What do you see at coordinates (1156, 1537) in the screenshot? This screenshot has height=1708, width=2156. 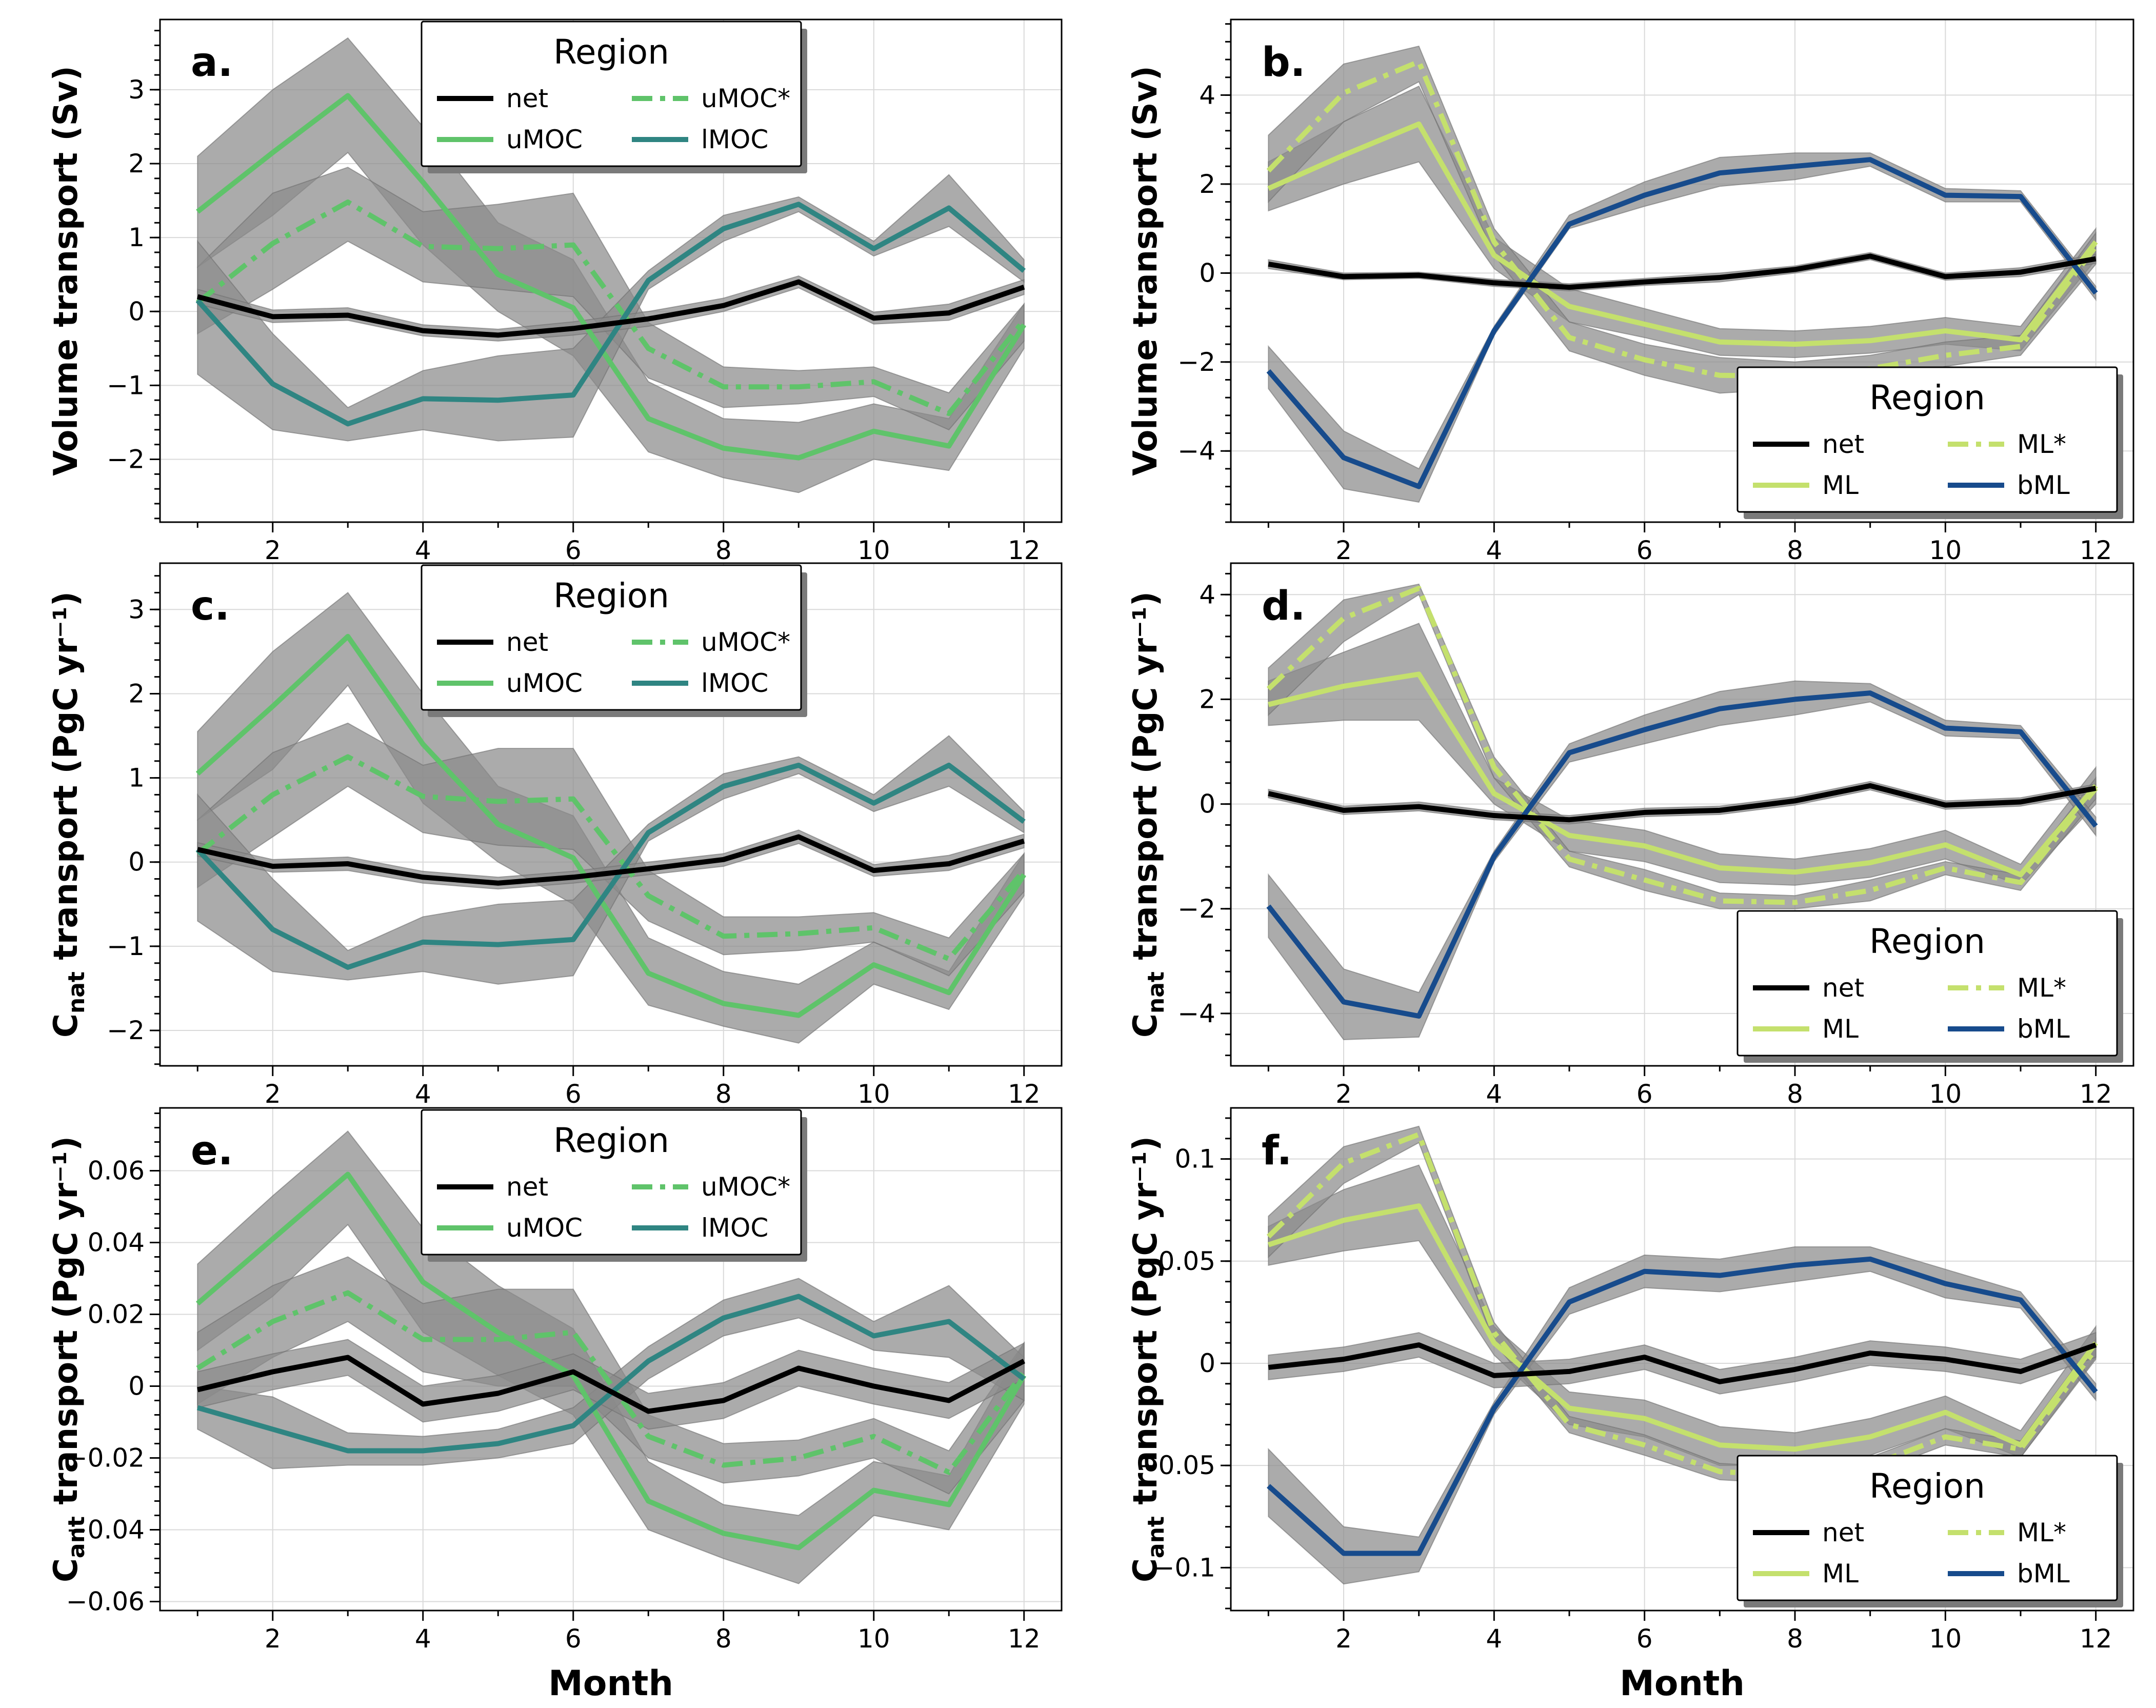 I see `y-axis-label-subscript: ant` at bounding box center [1156, 1537].